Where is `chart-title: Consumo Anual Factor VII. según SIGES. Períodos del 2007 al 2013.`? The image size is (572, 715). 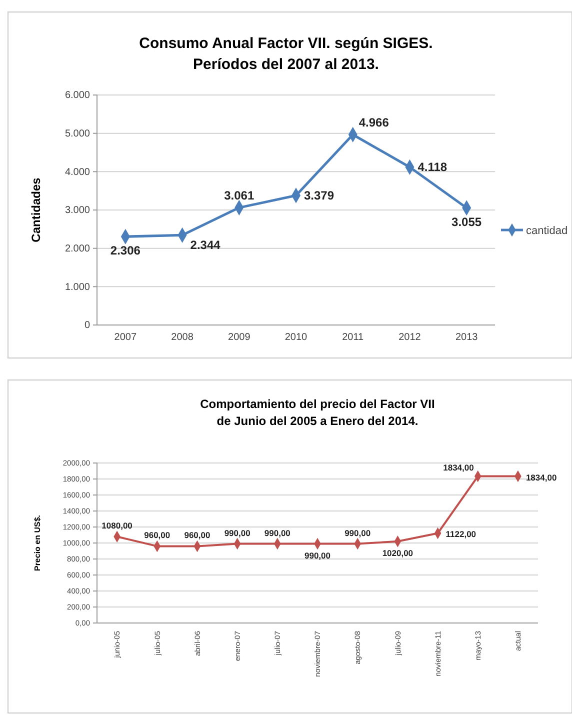 chart-title: Consumo Anual Factor VII. según SIGES. Períodos del 2007 al 2013. is located at coordinates (286, 54).